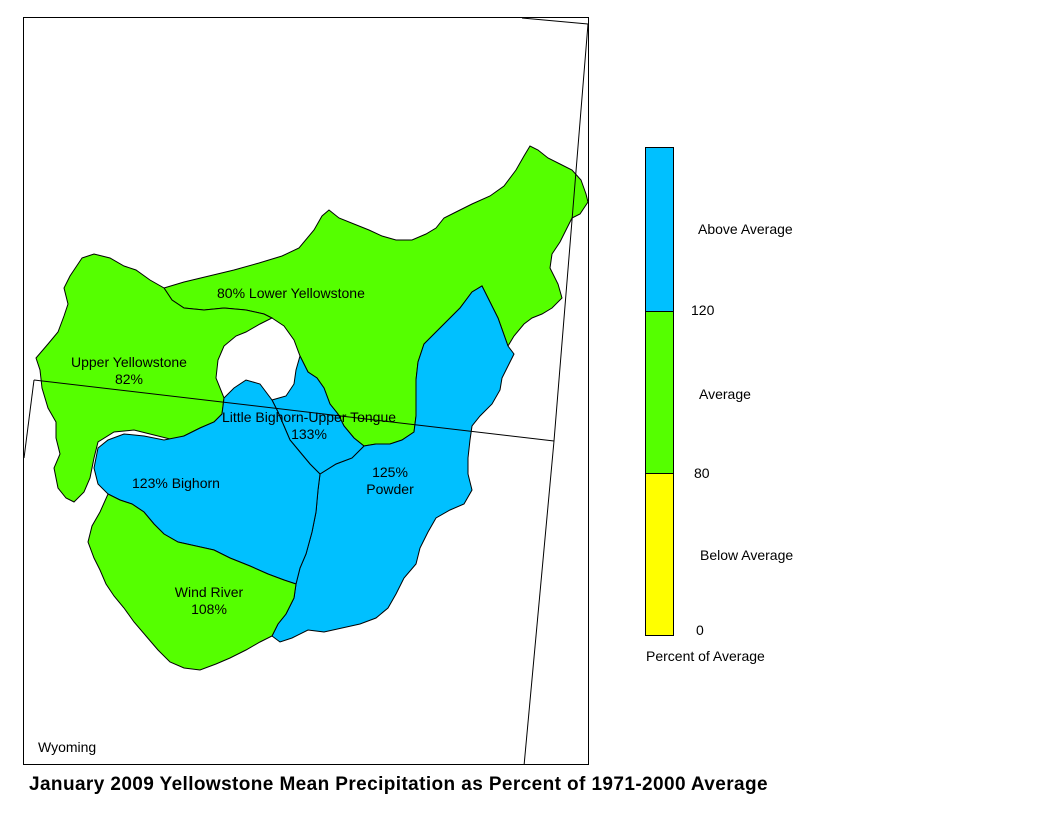 The image size is (1056, 816). What do you see at coordinates (725, 394) in the screenshot?
I see `legend-label-average: Average` at bounding box center [725, 394].